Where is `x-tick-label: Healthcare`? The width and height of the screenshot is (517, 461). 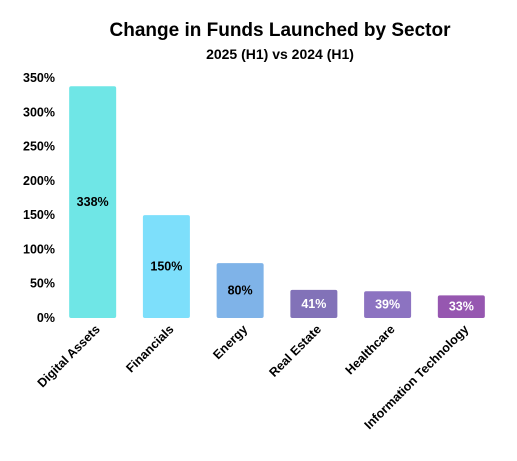 x-tick-label: Healthcare is located at coordinates (370, 349).